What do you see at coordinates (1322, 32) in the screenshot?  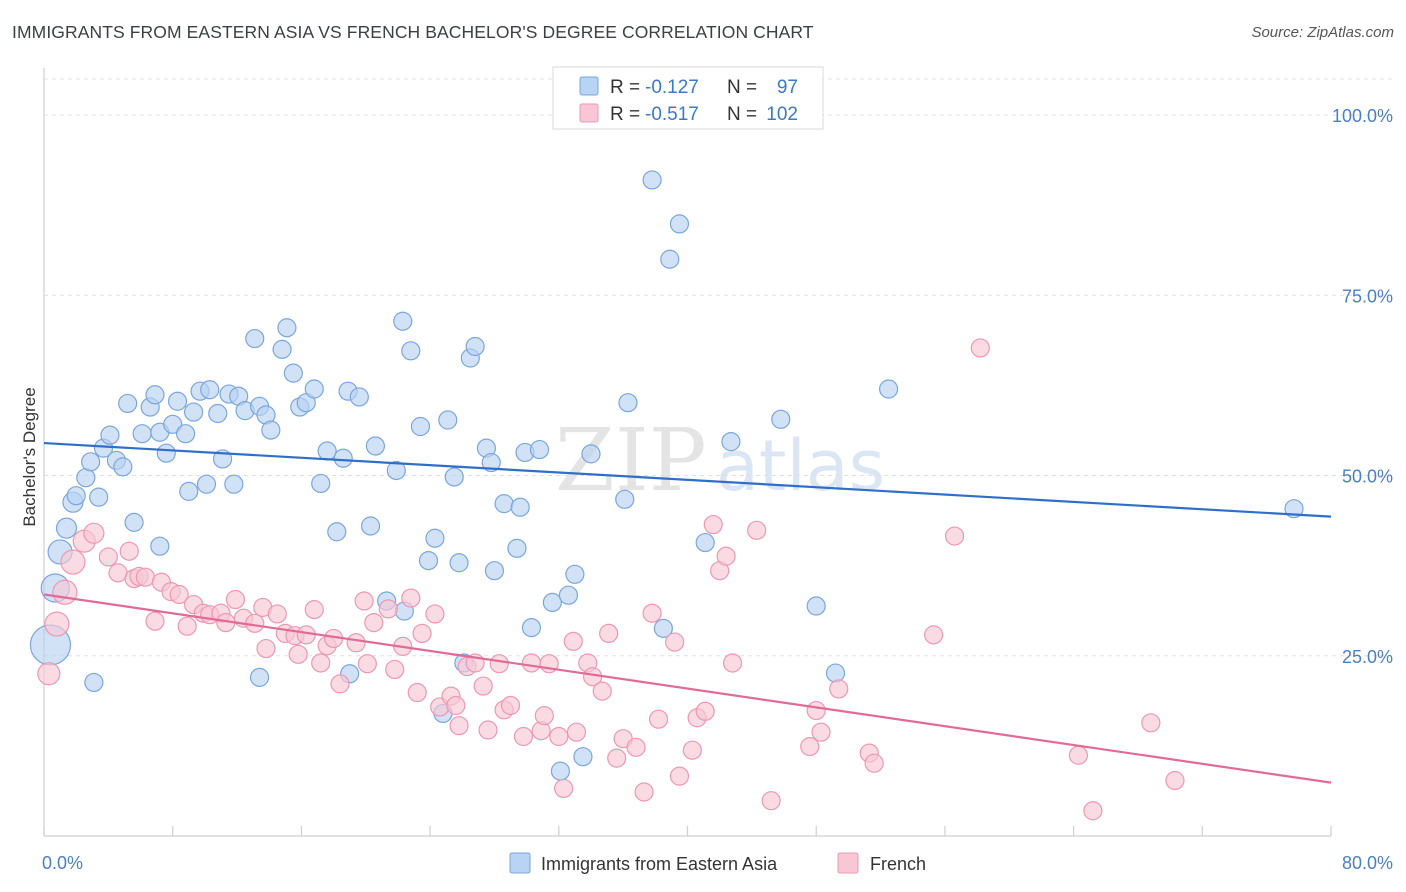 I see `source-label: Source: ZipAtlas.com` at bounding box center [1322, 32].